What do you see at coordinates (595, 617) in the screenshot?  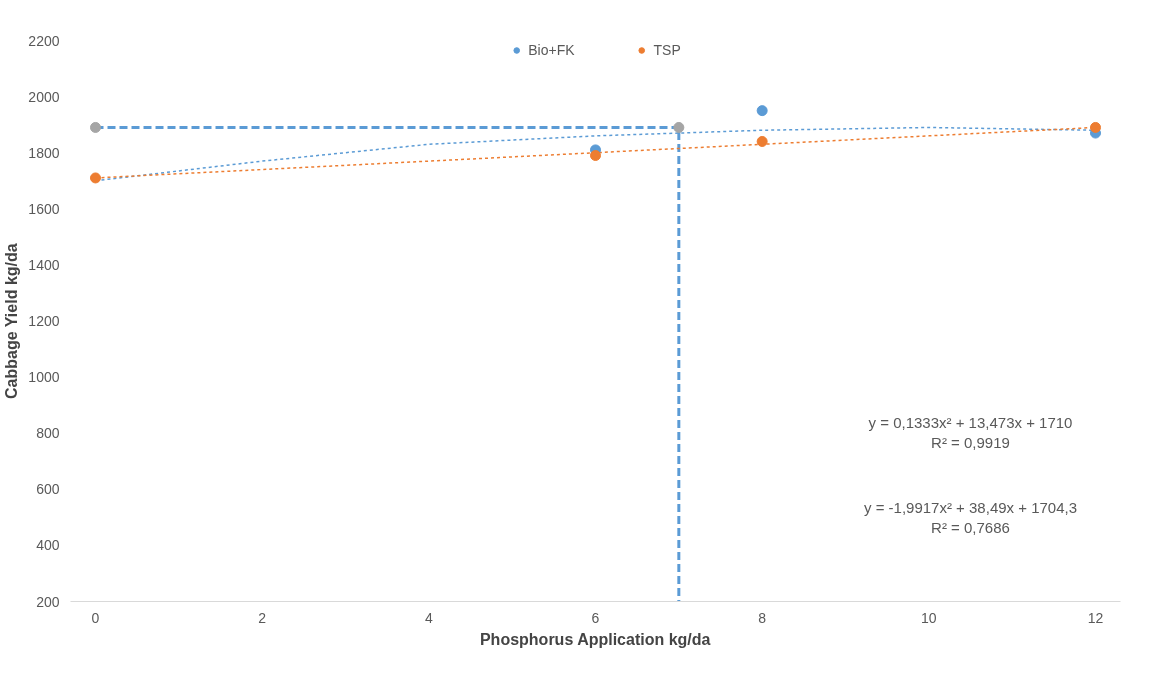 I see `x-tick-label: 6` at bounding box center [595, 617].